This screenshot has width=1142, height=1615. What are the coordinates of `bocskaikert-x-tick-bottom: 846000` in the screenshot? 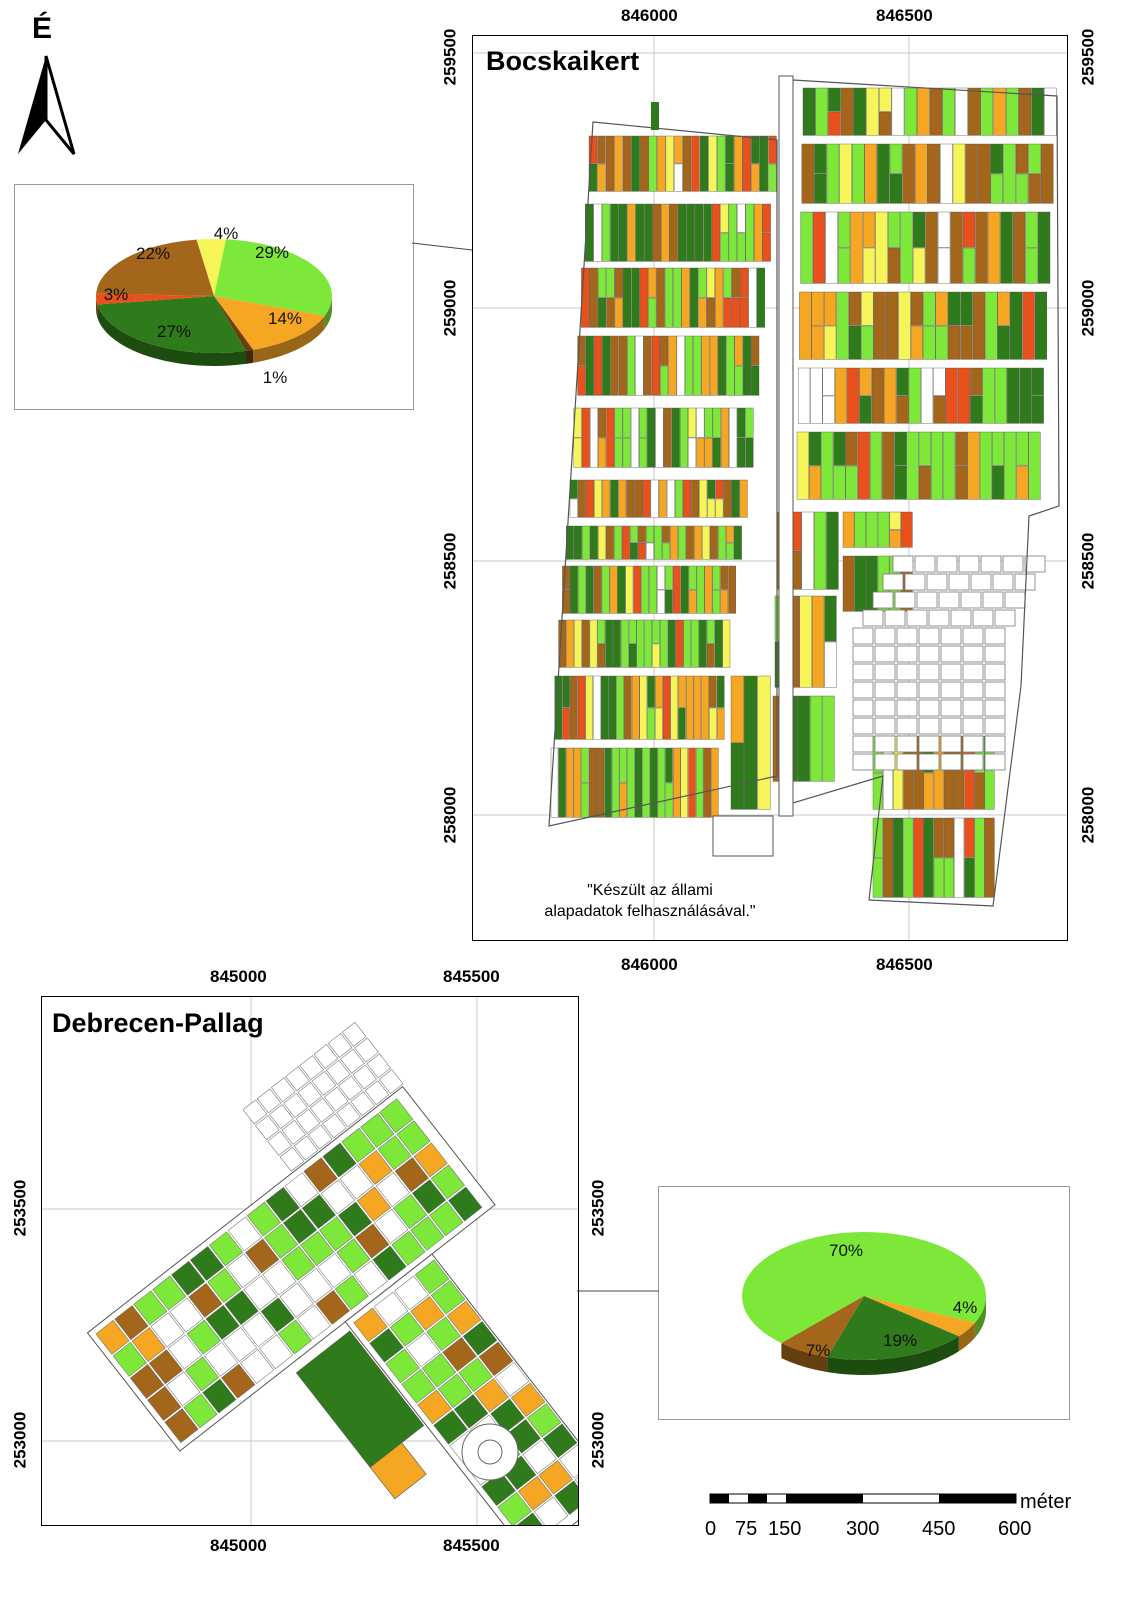 It's located at (649, 964).